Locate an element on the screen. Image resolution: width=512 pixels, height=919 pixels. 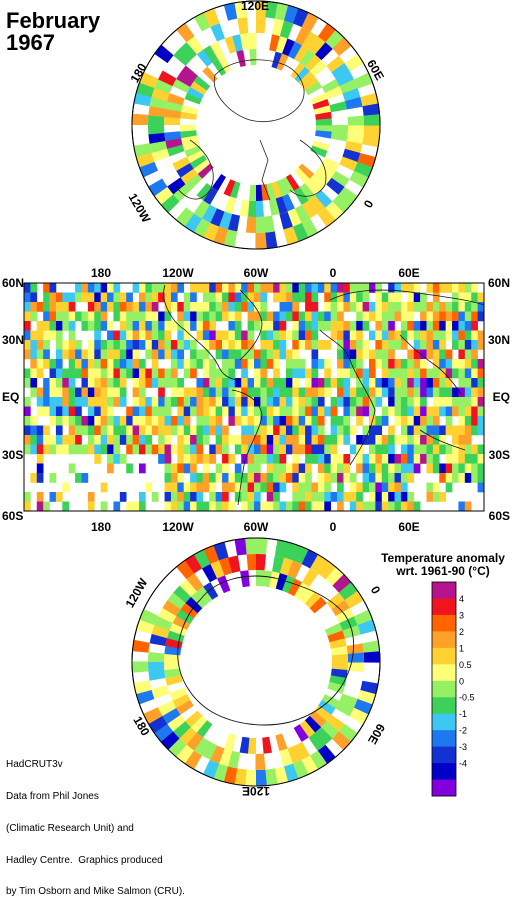
legend-swatch is located at coordinates (444, 590).